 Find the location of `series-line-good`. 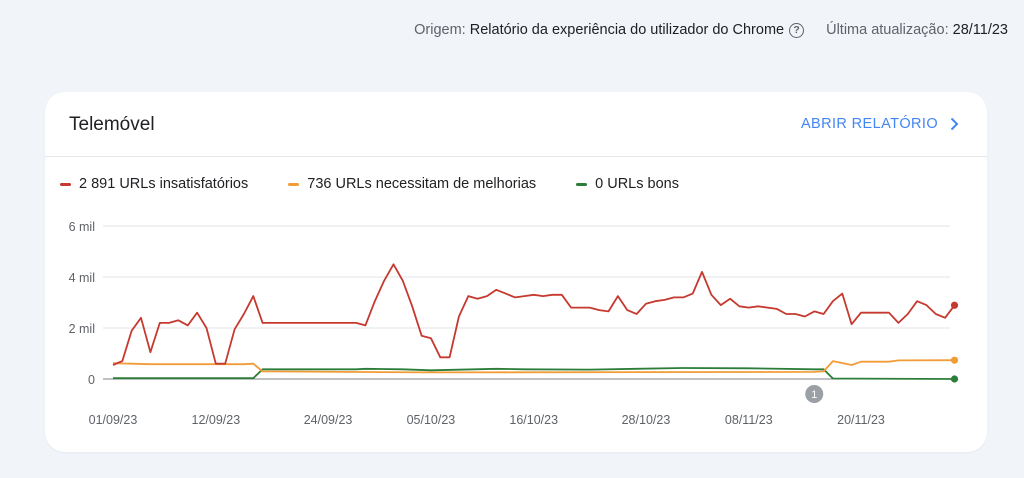

series-line-good is located at coordinates (534, 373).